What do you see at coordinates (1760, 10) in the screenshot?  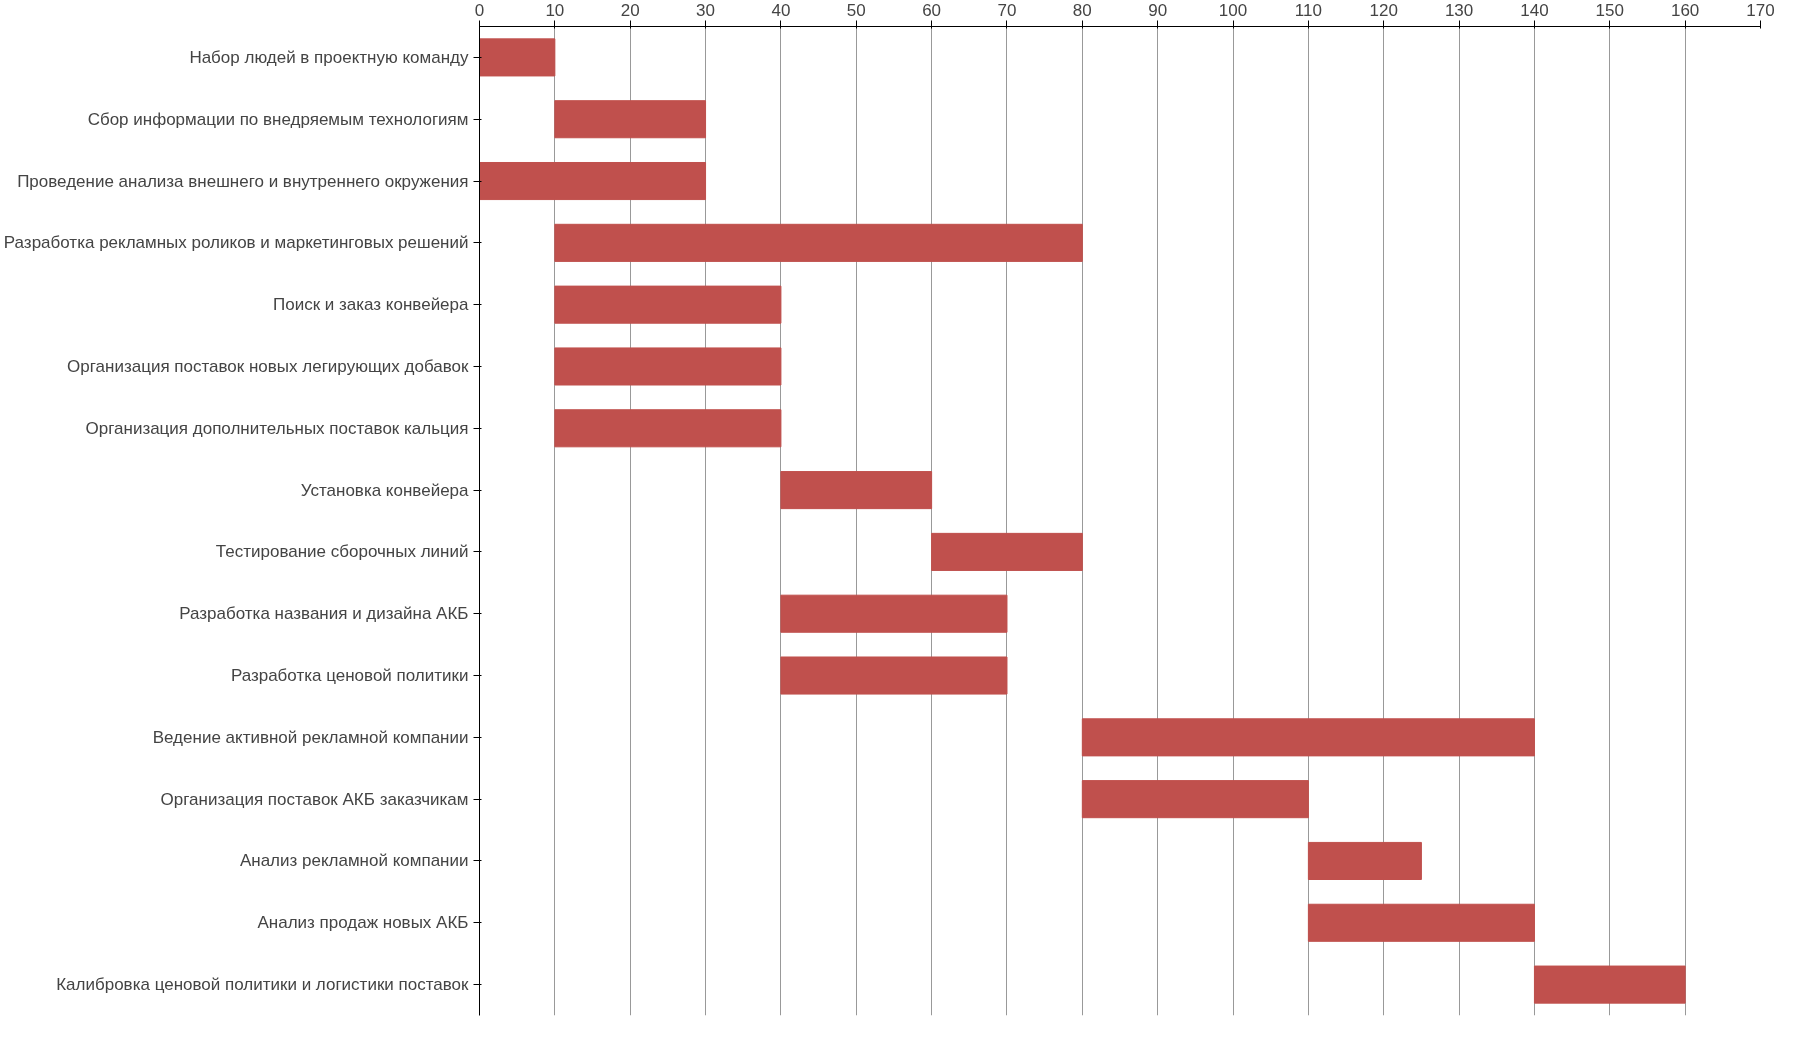 I see `x-tick-label: 170` at bounding box center [1760, 10].